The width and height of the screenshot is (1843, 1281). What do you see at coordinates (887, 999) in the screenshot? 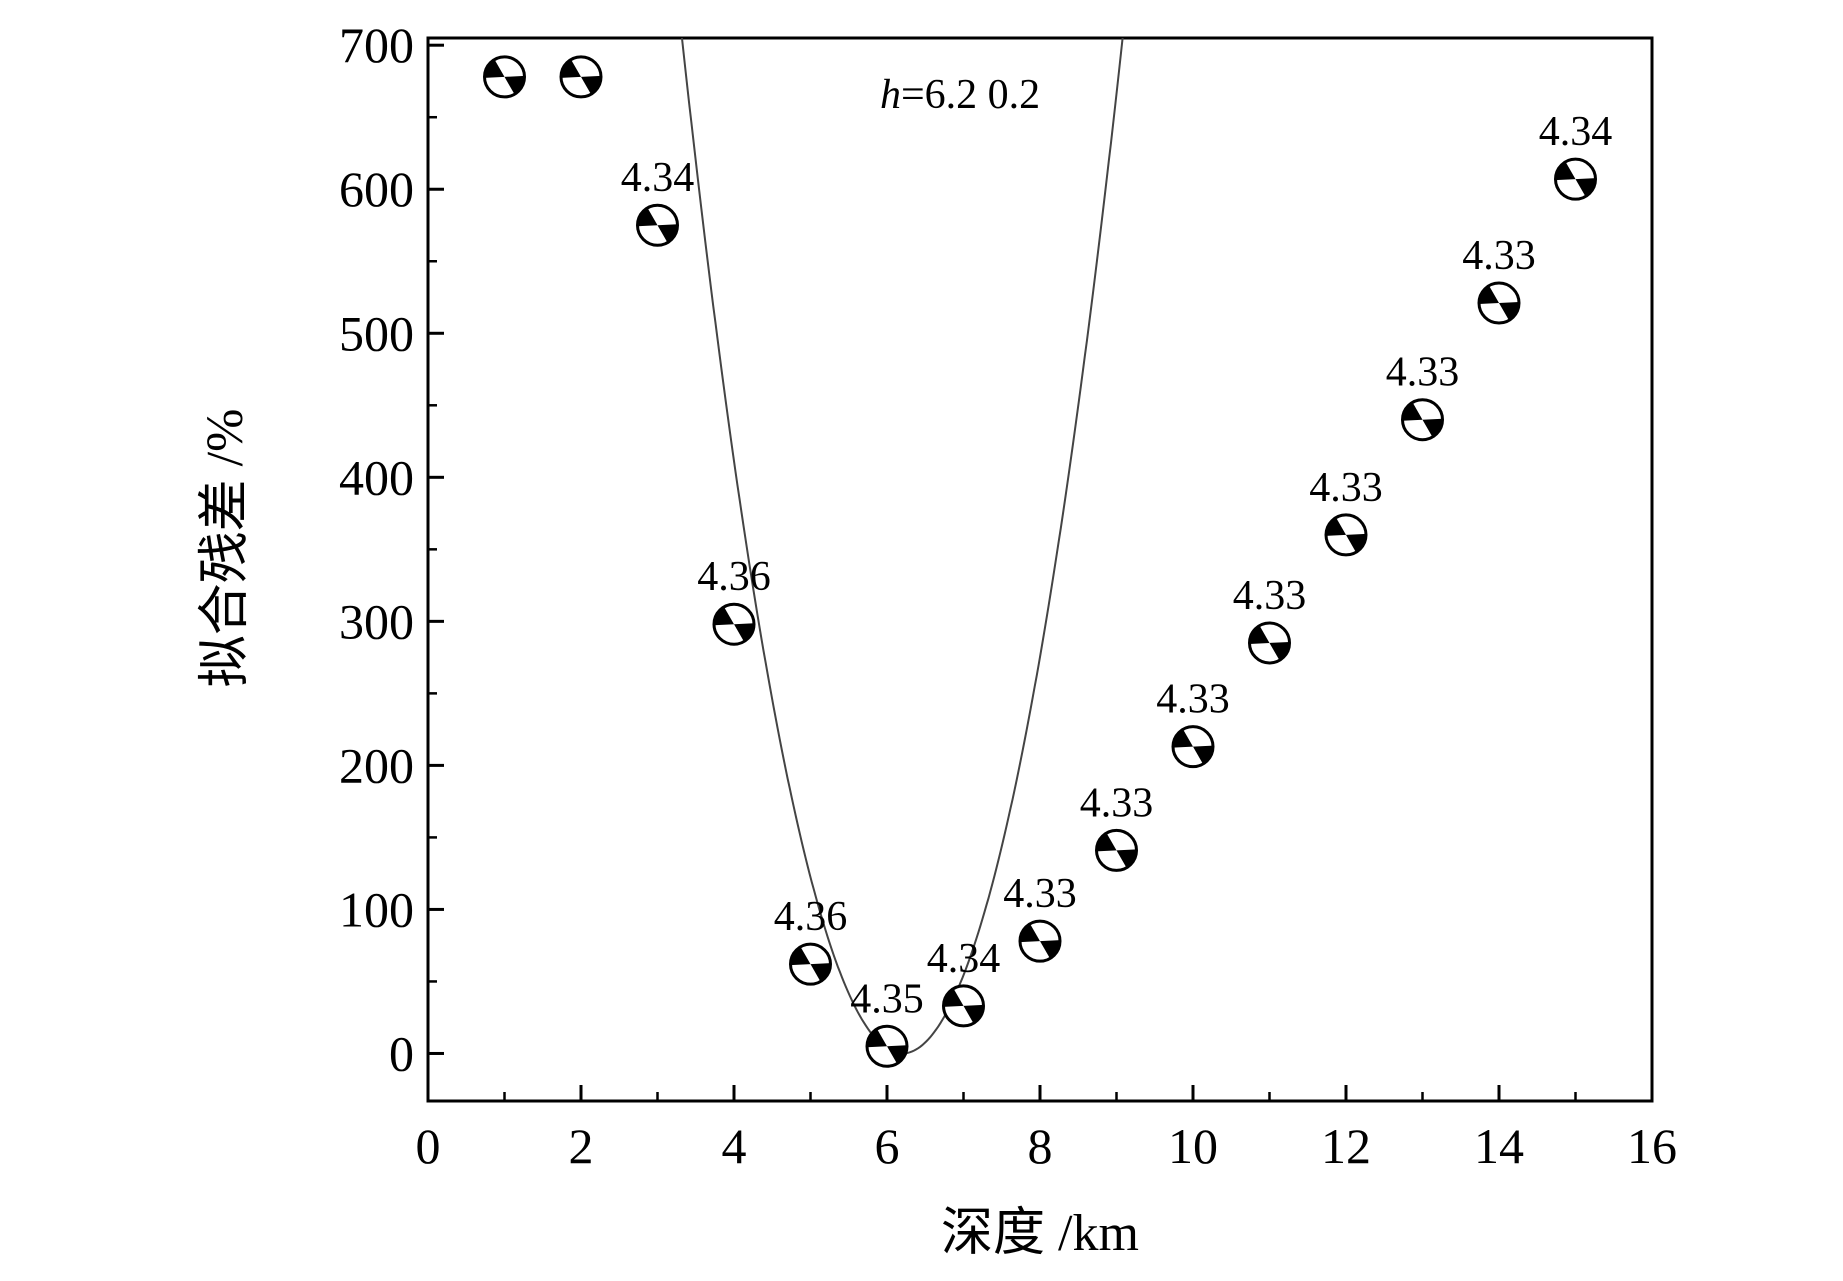
I see `magnitude-label: 4.35` at bounding box center [887, 999].